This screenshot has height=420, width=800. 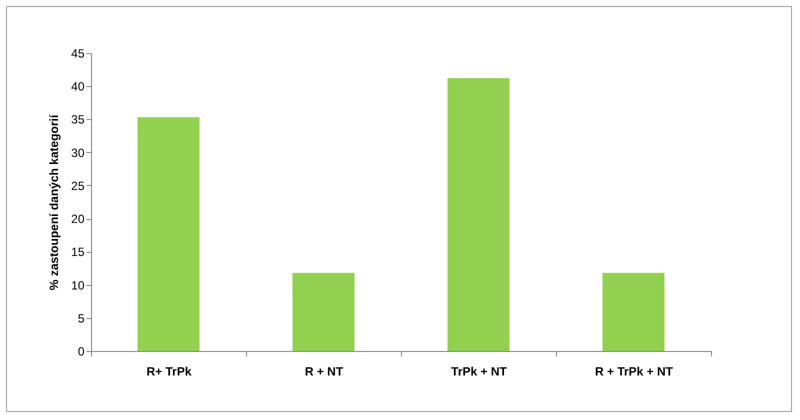 I want to click on y-tick-label: 5, so click(x=81, y=318).